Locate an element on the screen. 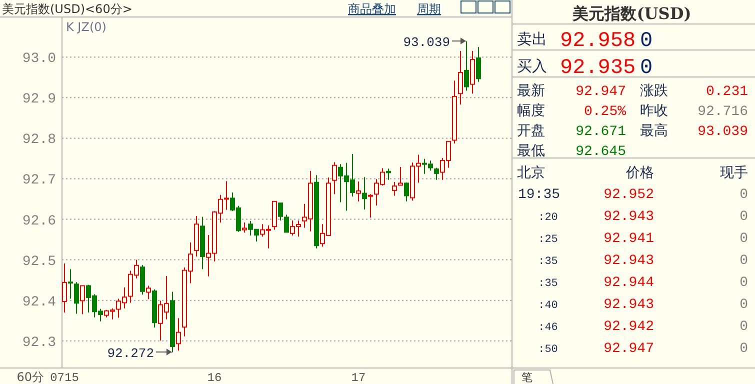 Image resolution: width=755 pixels, height=384 pixels. x-tick-label: 0715 is located at coordinates (64, 377).